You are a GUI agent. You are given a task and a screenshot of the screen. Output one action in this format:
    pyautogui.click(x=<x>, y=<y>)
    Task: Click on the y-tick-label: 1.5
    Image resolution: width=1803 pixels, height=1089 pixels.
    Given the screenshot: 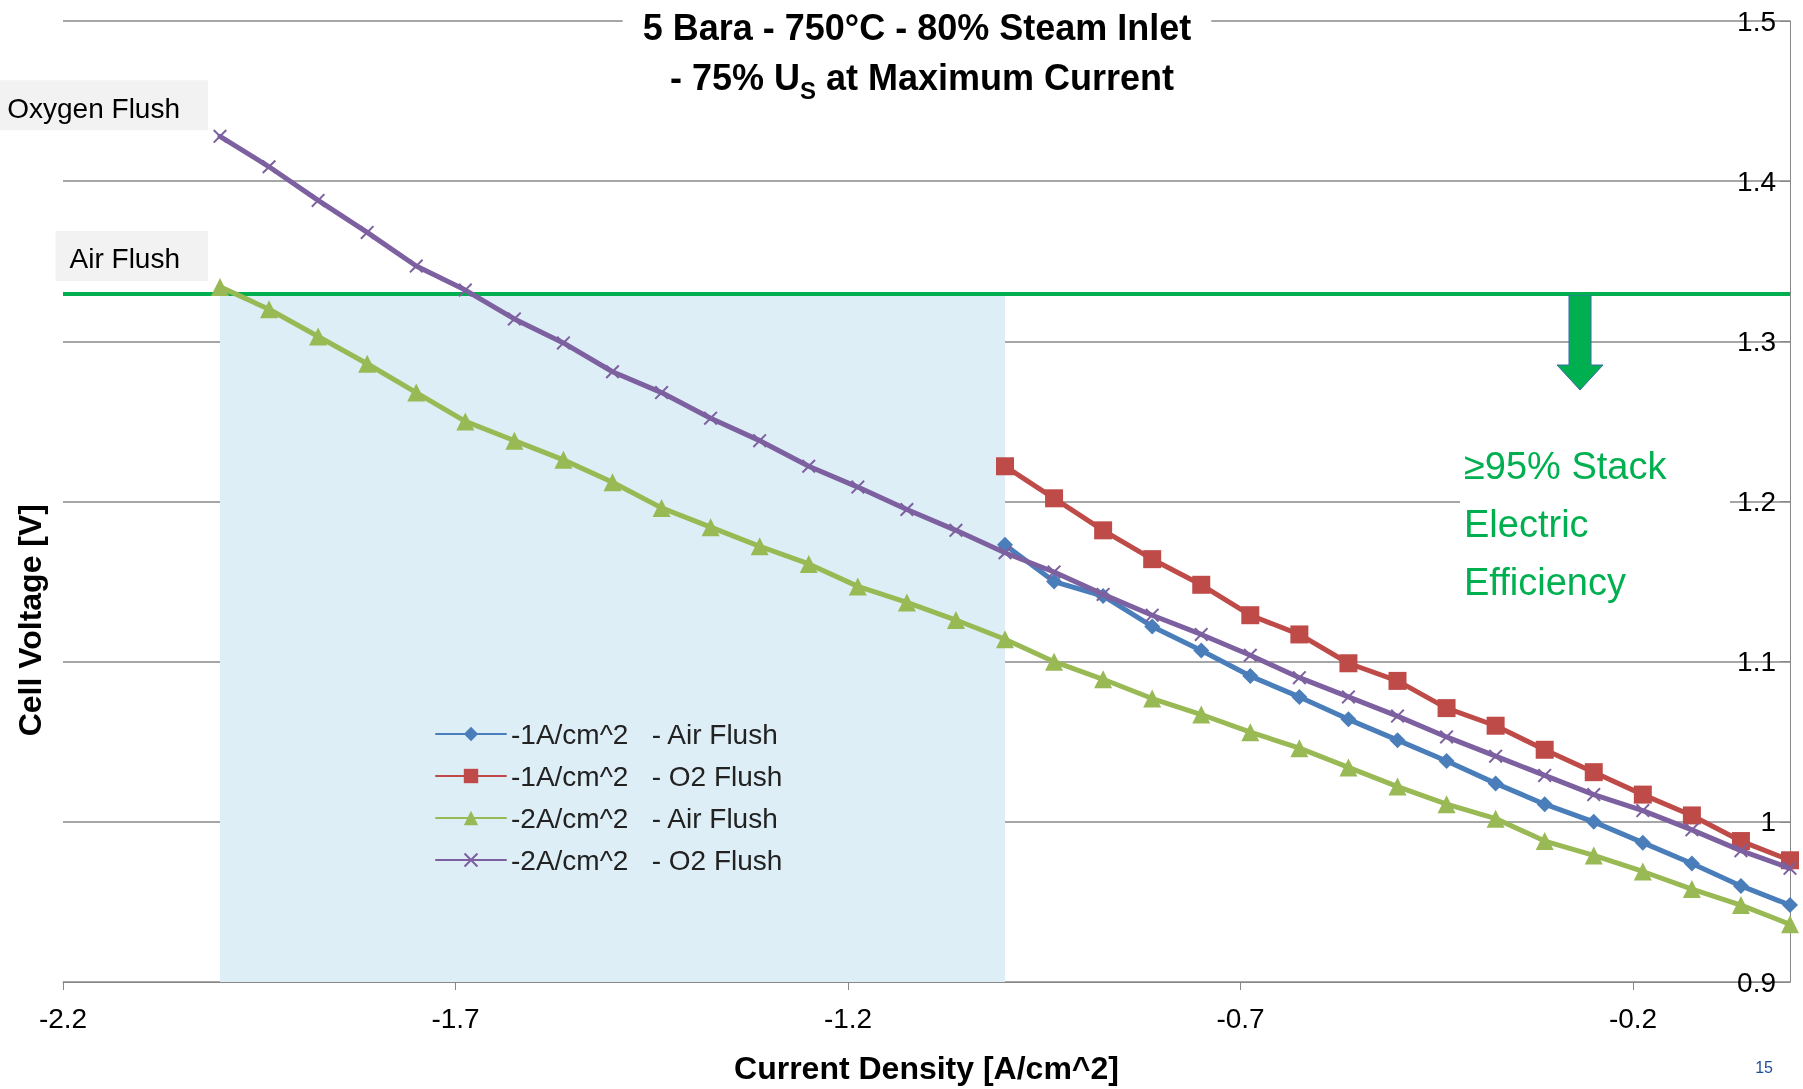 What is the action you would take?
    pyautogui.click(x=1756, y=21)
    